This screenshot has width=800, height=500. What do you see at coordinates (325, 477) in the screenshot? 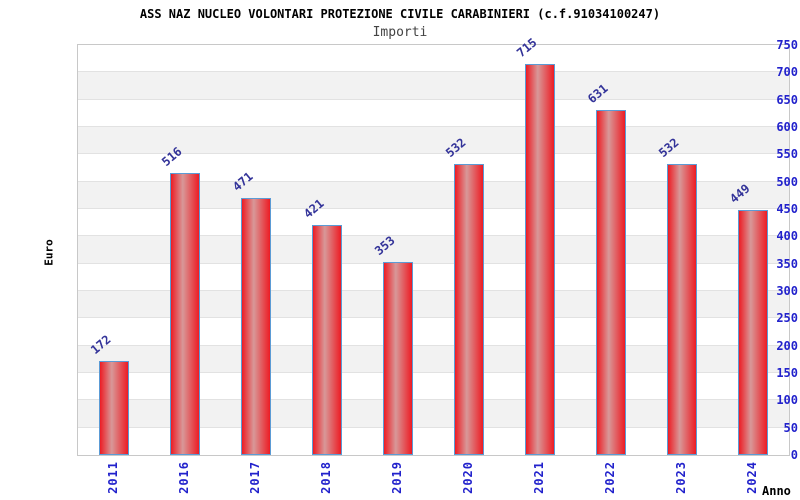
I see `x-tick-label: 2018` at bounding box center [325, 477].